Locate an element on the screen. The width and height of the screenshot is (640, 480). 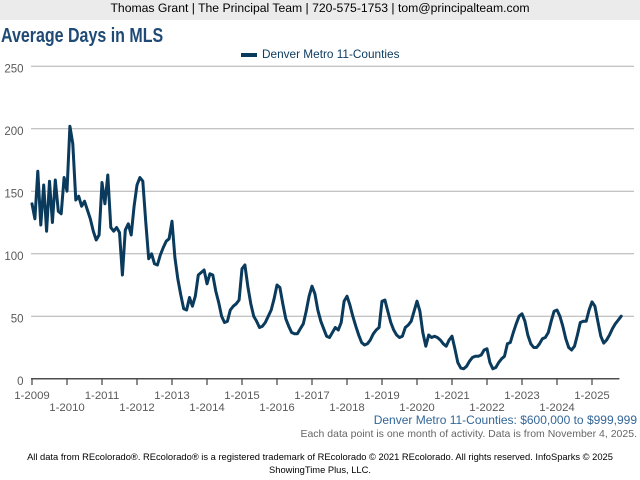
svg-text: 1-2020 is located at coordinates (416, 408).